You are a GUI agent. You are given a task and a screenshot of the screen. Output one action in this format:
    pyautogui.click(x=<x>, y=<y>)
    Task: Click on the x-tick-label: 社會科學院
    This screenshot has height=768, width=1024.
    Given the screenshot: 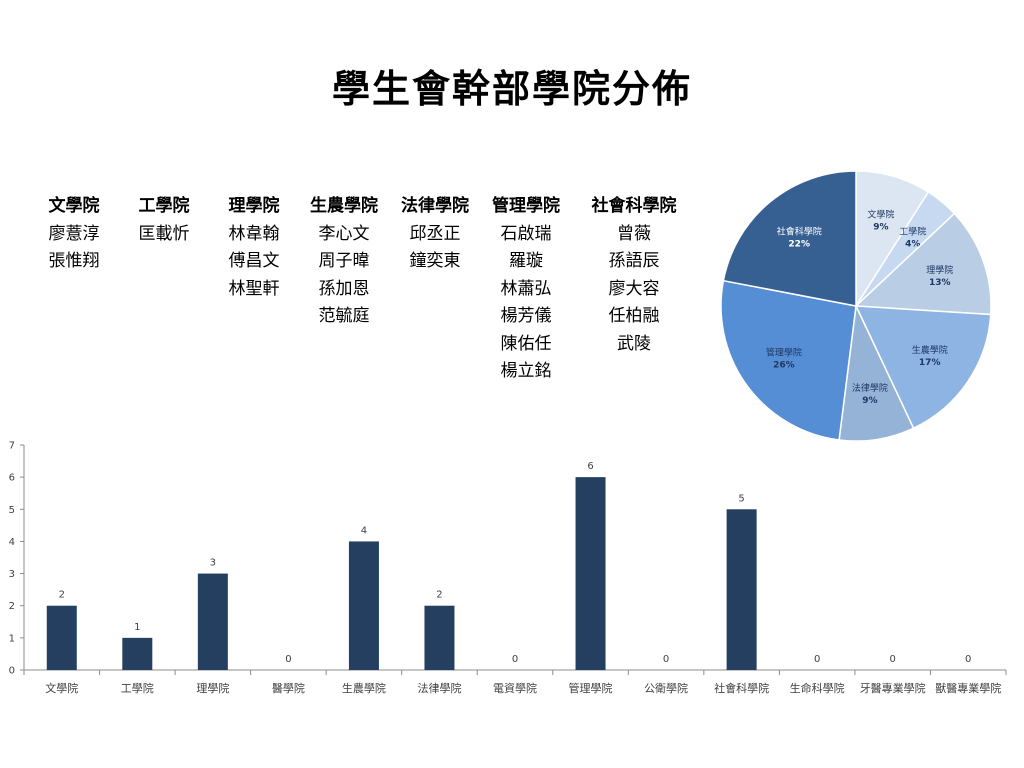 What is the action you would take?
    pyautogui.click(x=741, y=688)
    